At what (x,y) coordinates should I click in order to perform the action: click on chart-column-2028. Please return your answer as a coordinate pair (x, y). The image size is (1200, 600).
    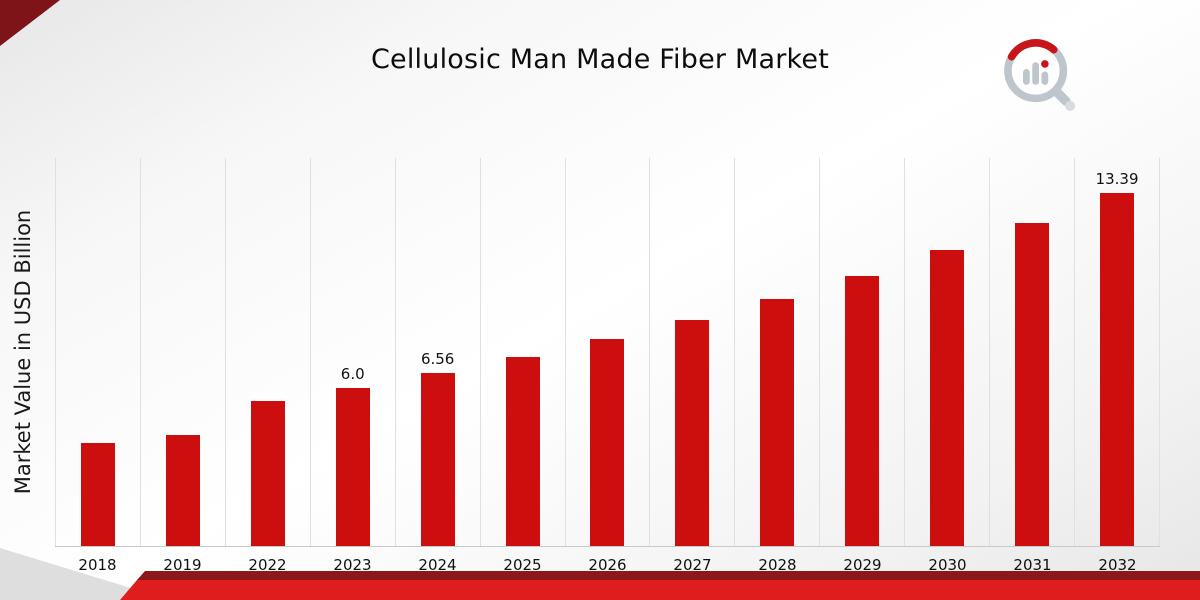
    Looking at the image, I should click on (776, 352).